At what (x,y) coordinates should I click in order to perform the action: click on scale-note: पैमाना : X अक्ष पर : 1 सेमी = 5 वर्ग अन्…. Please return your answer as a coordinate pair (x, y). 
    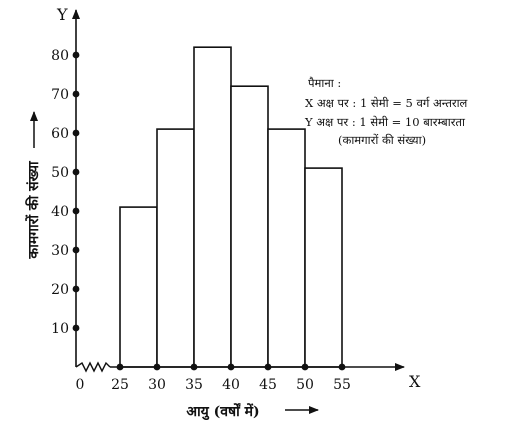
    Looking at the image, I should click on (386, 111).